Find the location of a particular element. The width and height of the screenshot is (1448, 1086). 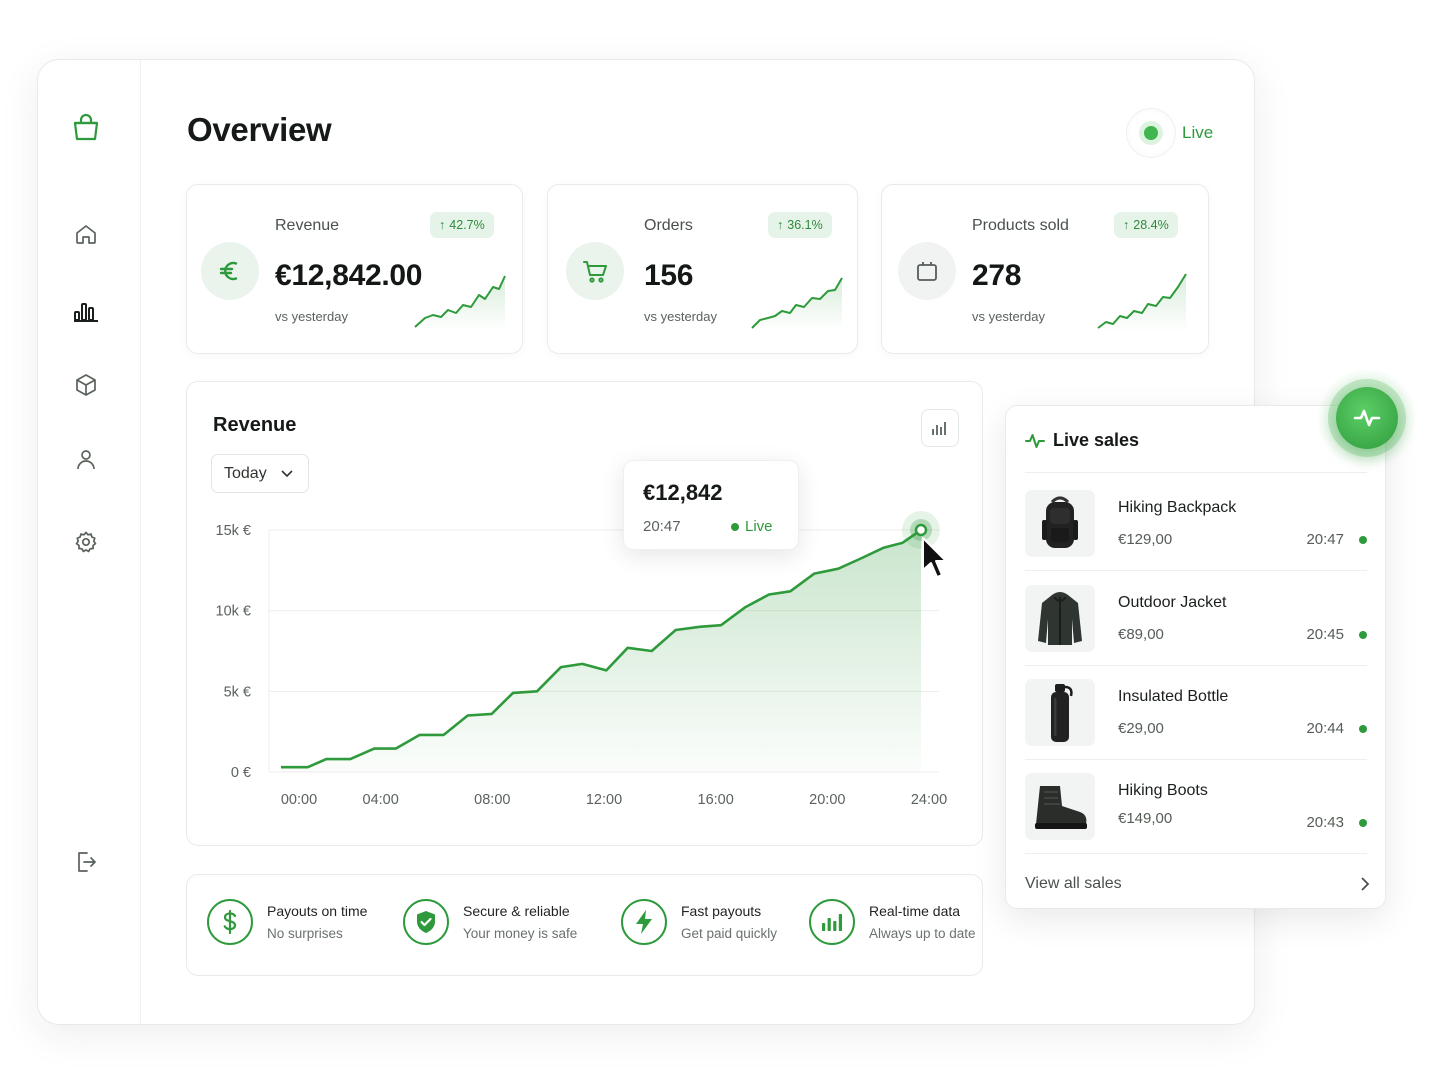

x-tick-label: 04:00 is located at coordinates (381, 800).